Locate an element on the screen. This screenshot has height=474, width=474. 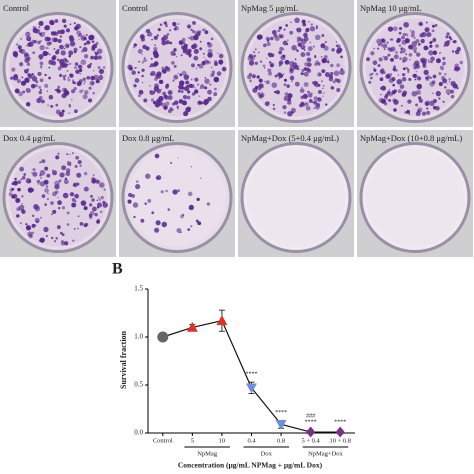
y-tick-label: 1.0 is located at coordinates (138, 337).